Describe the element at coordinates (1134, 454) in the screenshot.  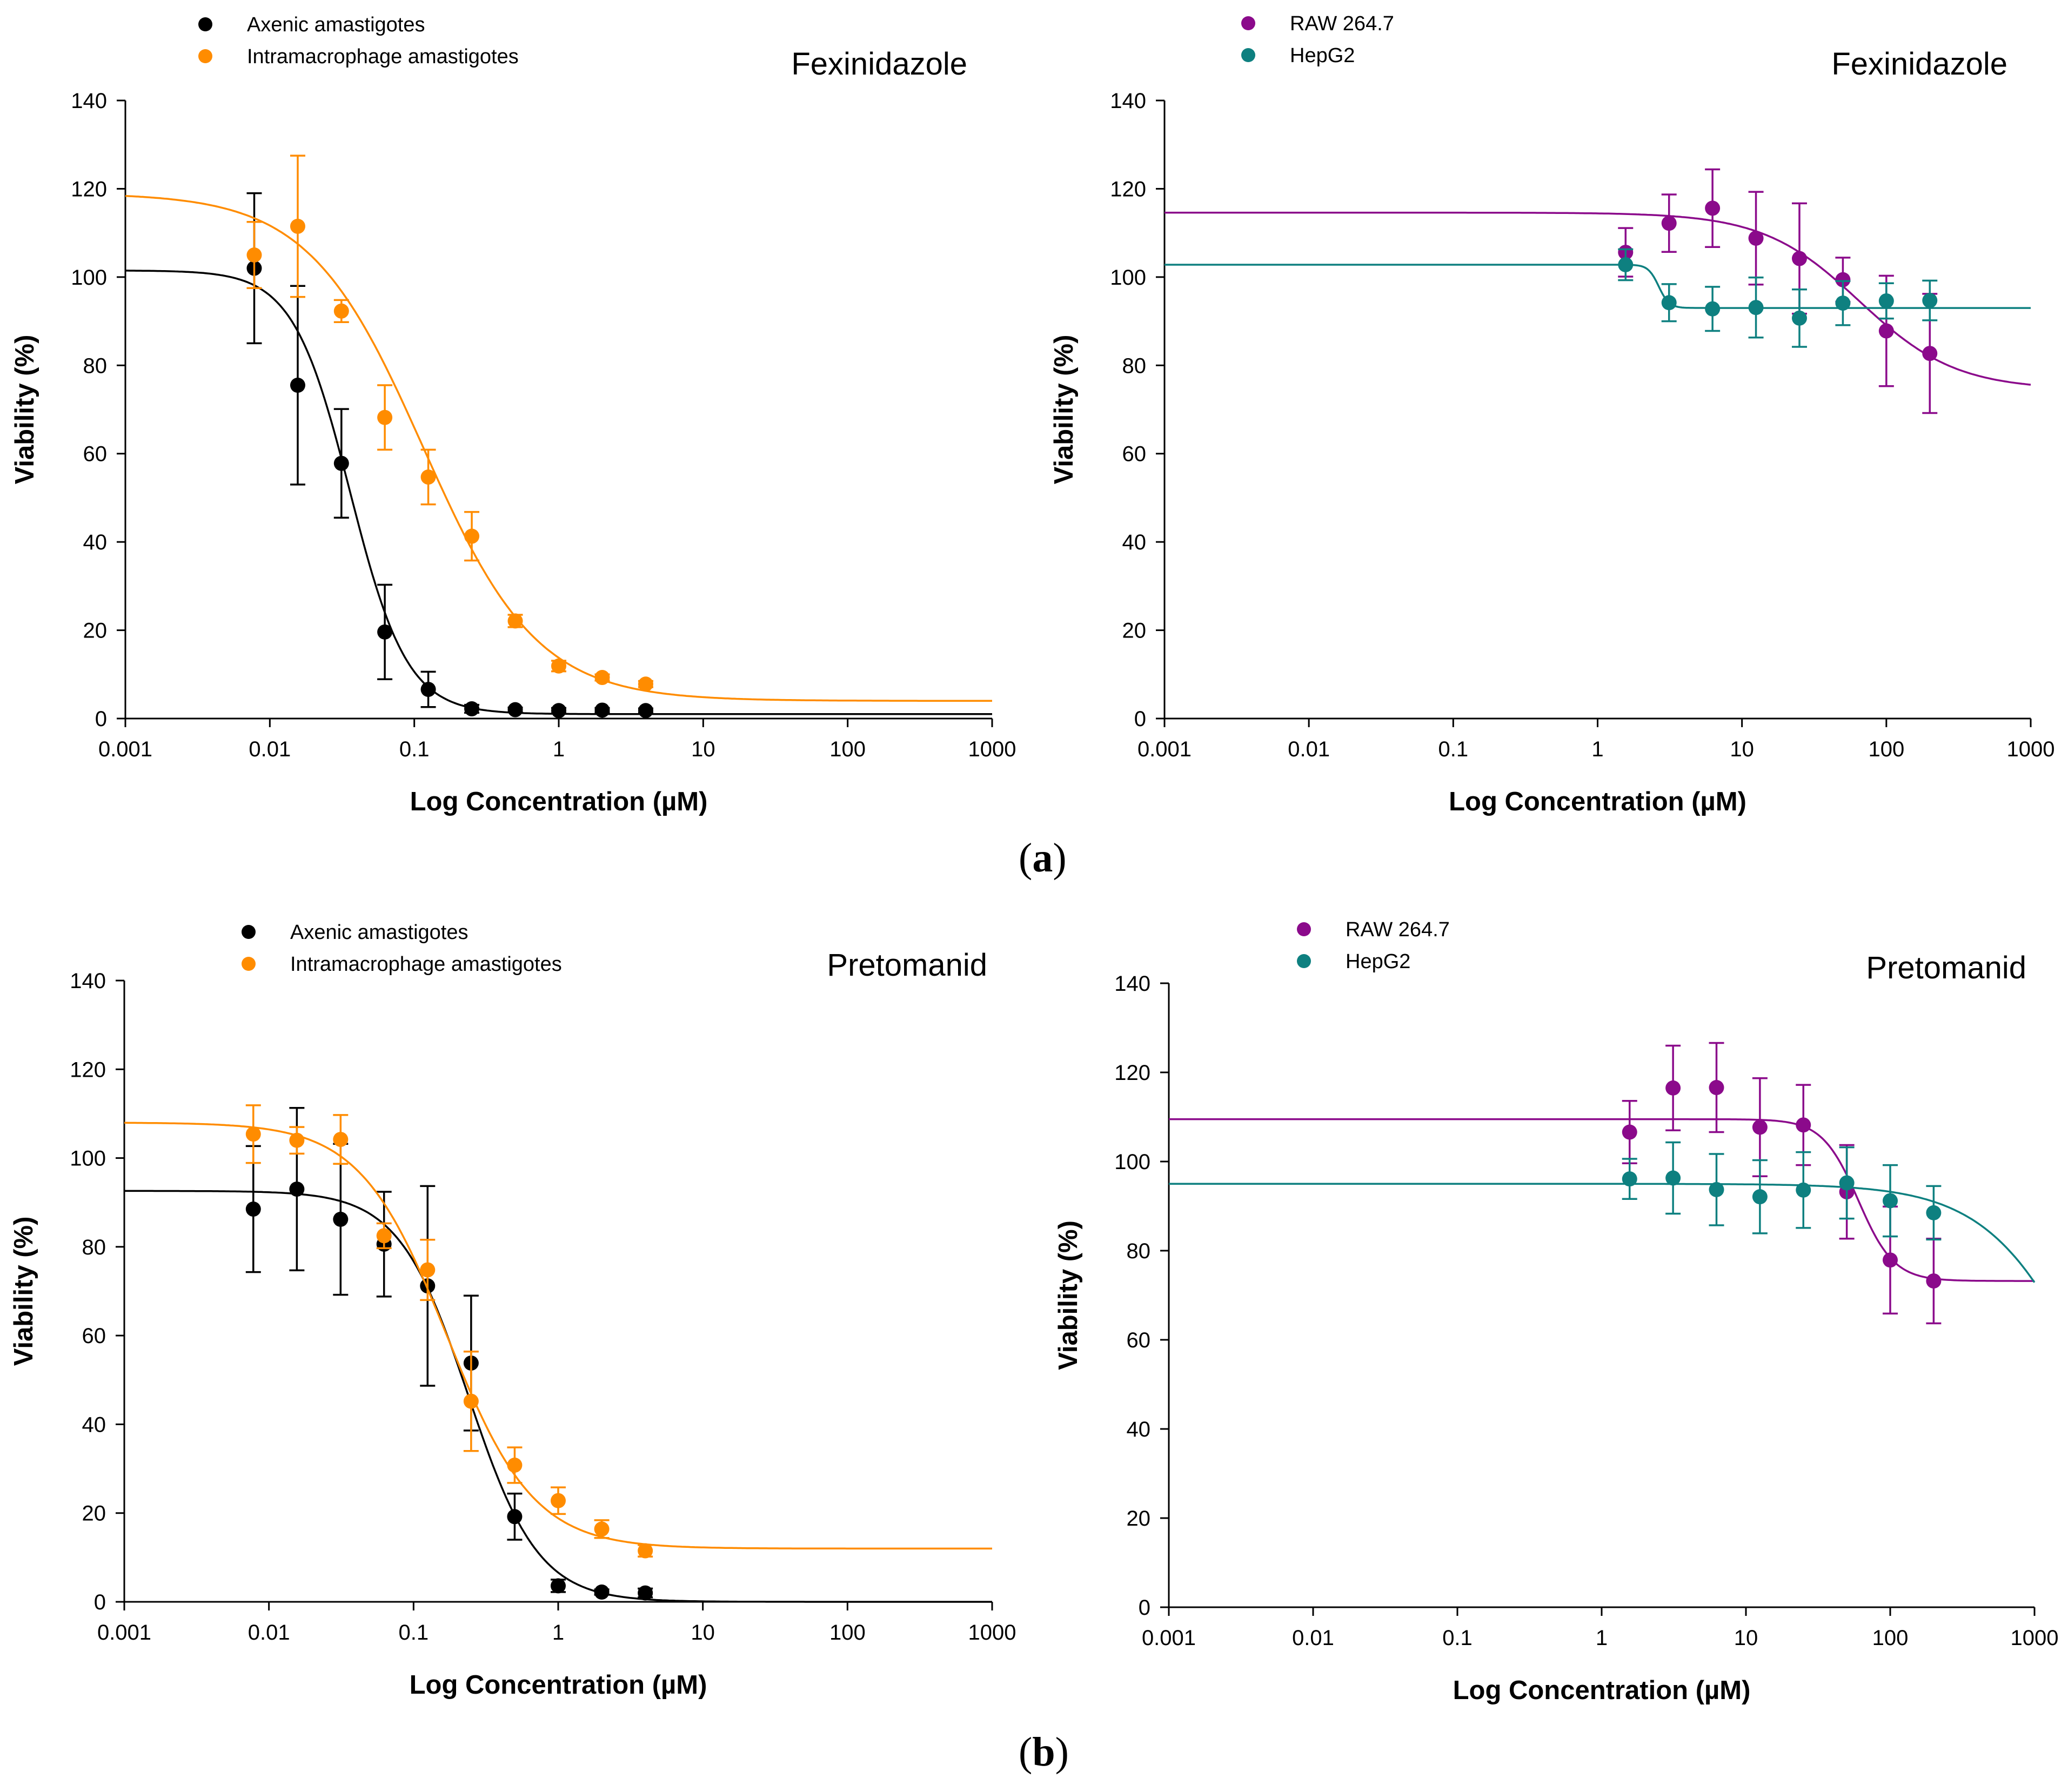
I see `y-tick-label: 60` at that location.